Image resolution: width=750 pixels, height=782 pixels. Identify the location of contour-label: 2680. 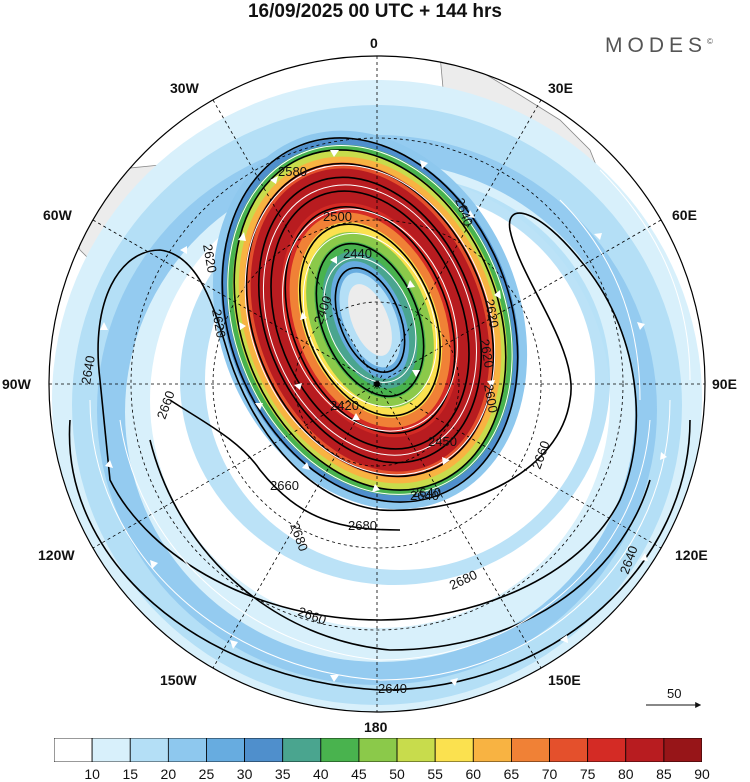
(362, 525).